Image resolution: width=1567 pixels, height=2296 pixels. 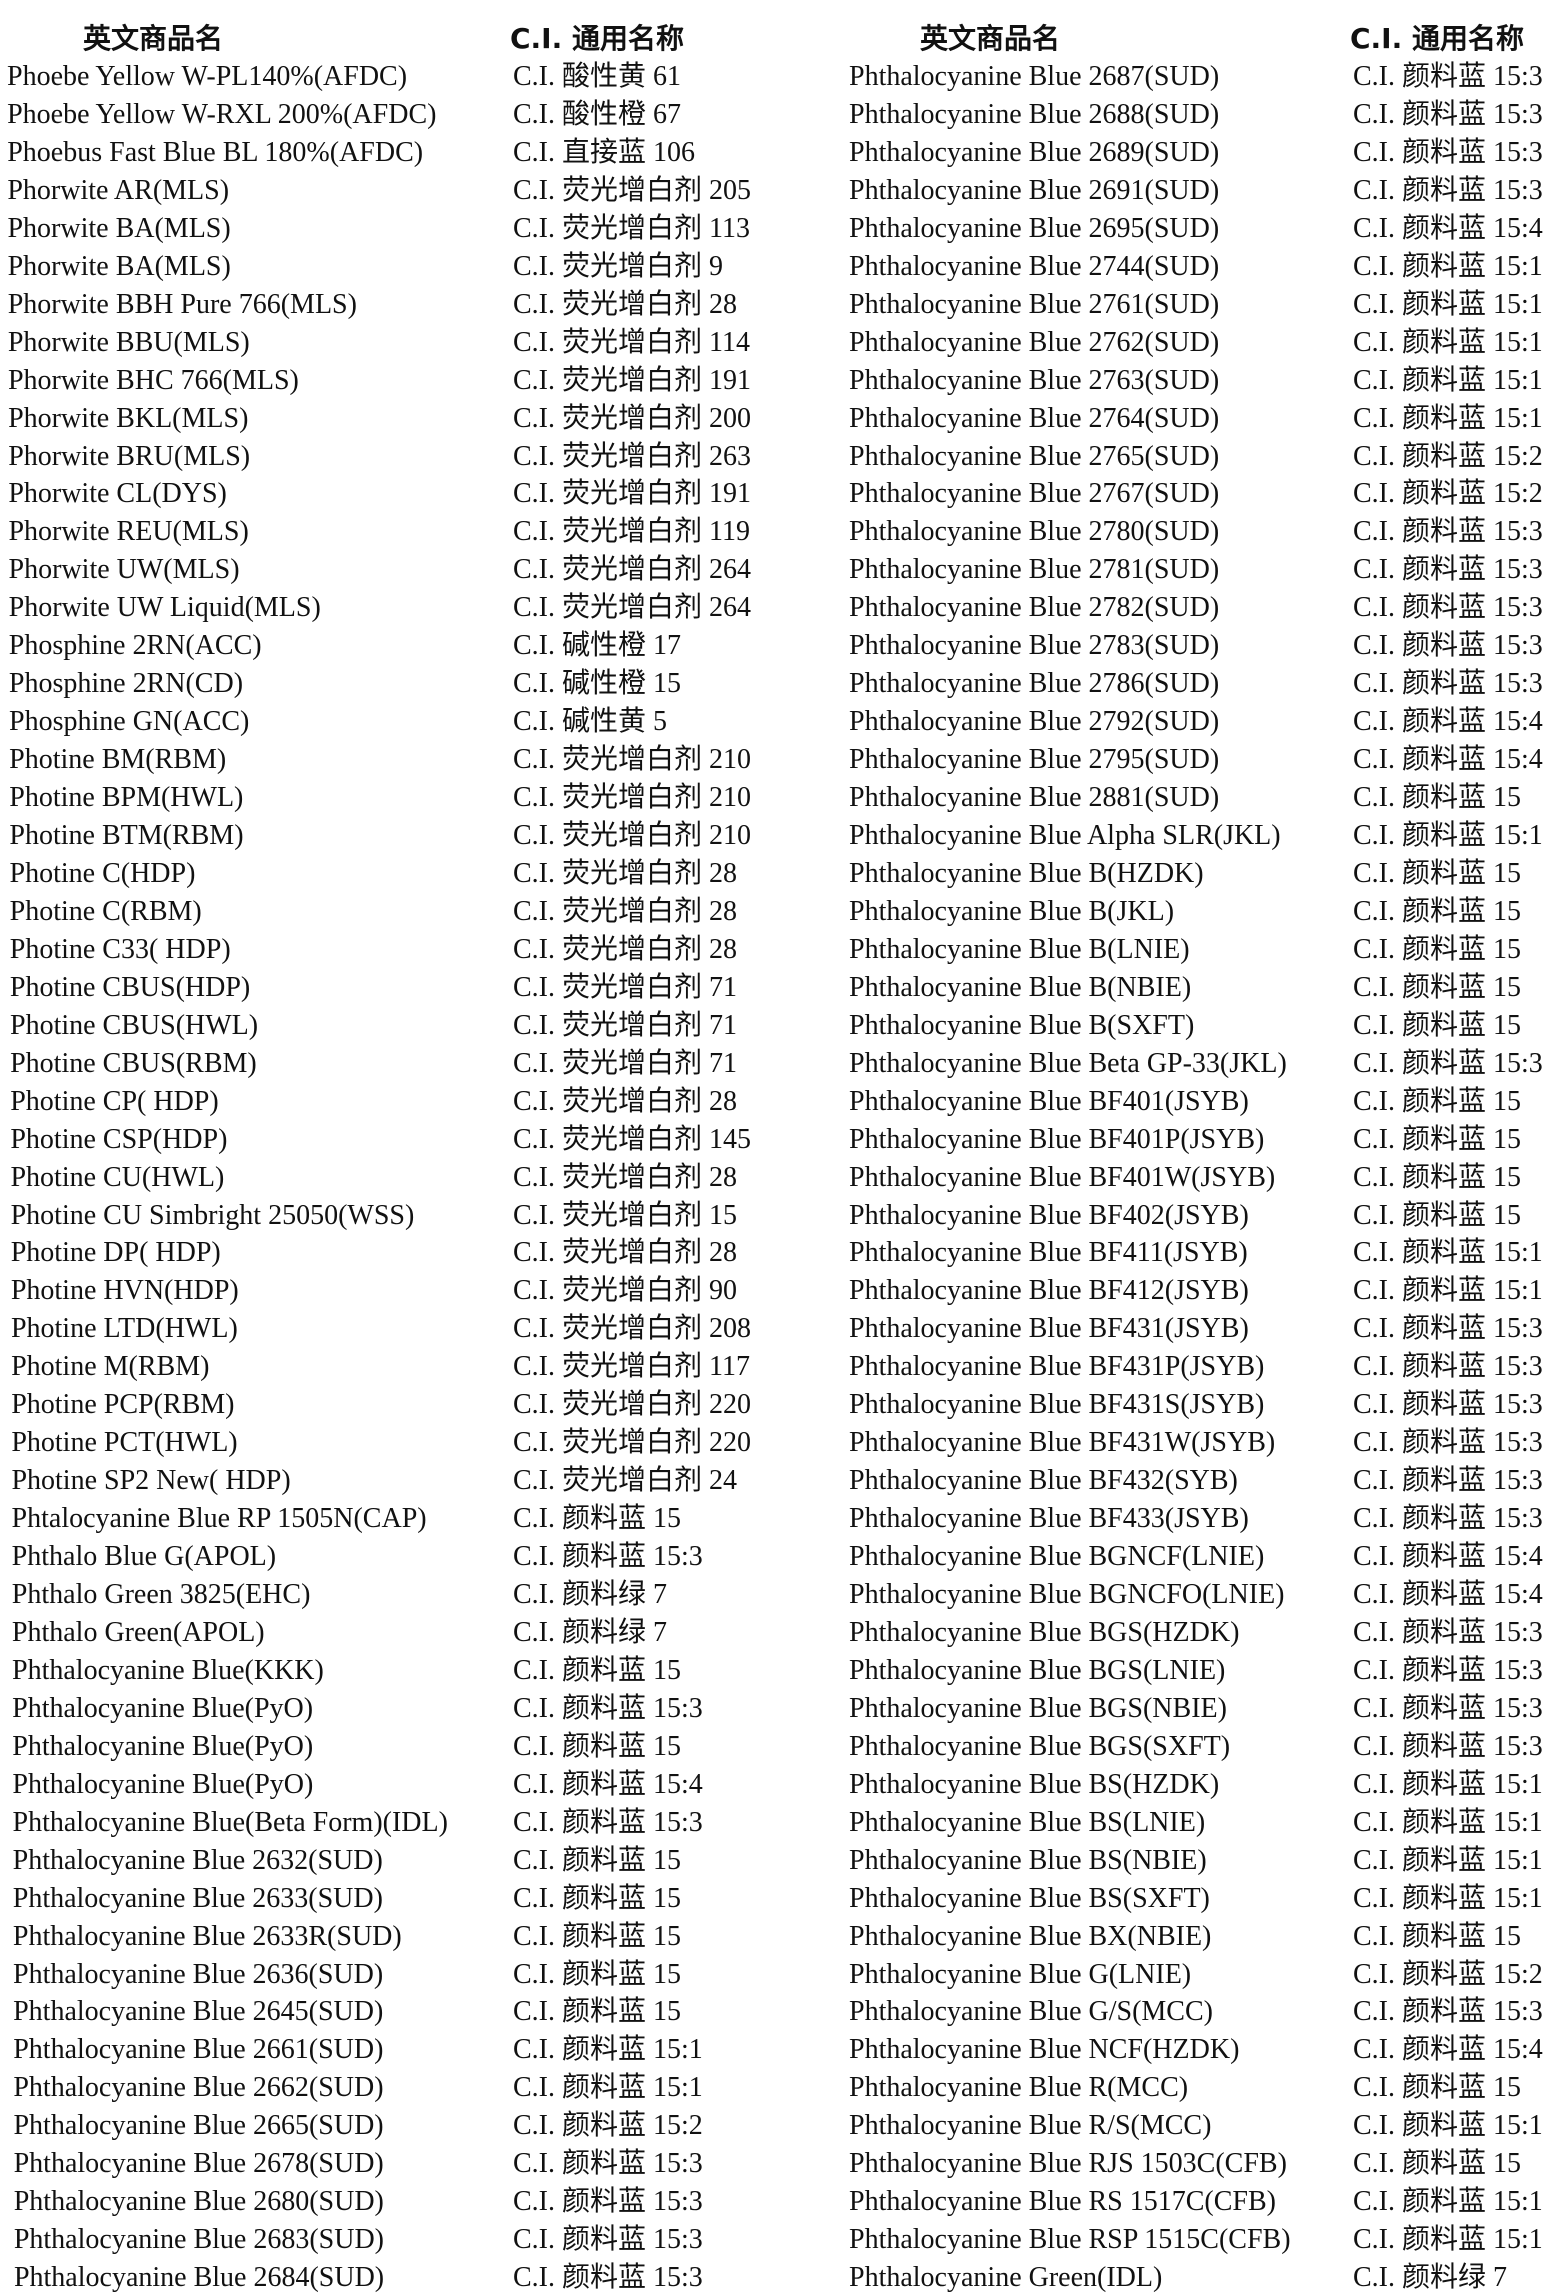 What do you see at coordinates (119, 228) in the screenshot?
I see `trade-name: Phorwite BA(MLS)` at bounding box center [119, 228].